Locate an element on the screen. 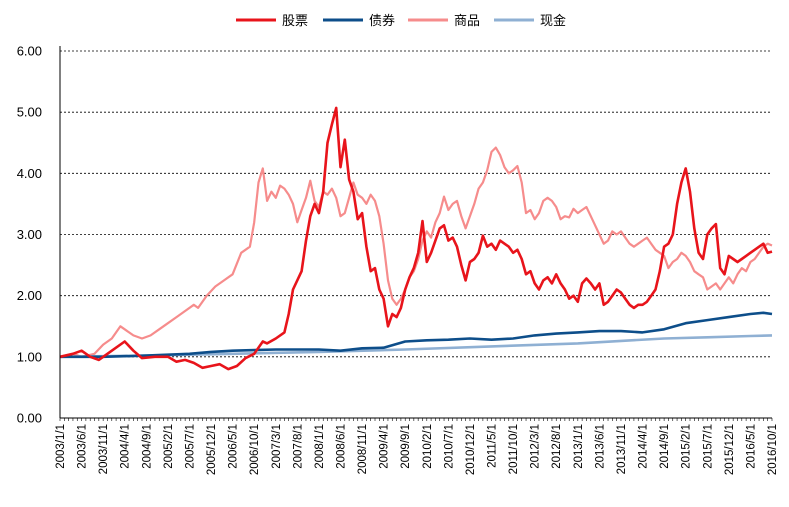  x-tick-label: 2009/9/1 is located at coordinates (406, 446).